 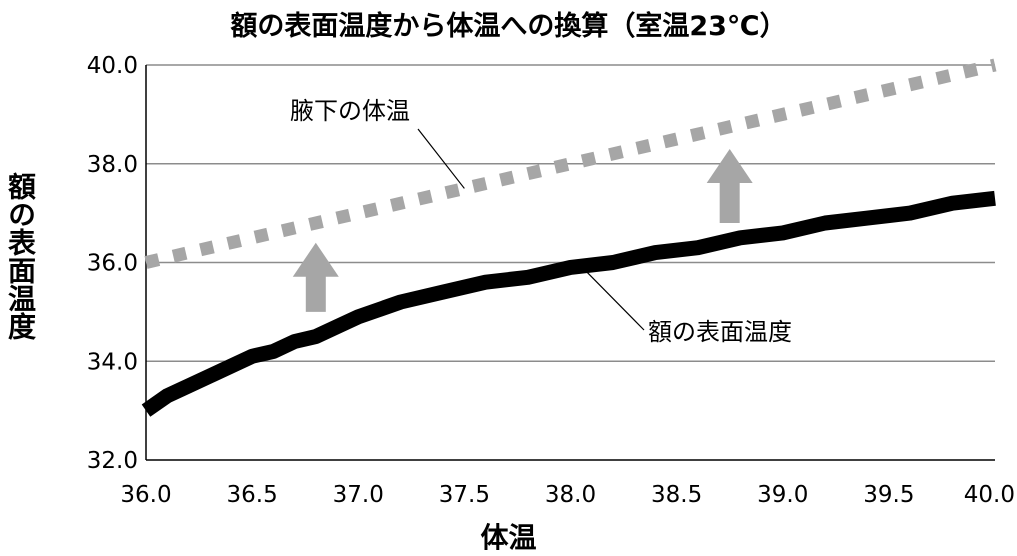 I want to click on x-tick-label: 38.0, so click(x=570, y=495).